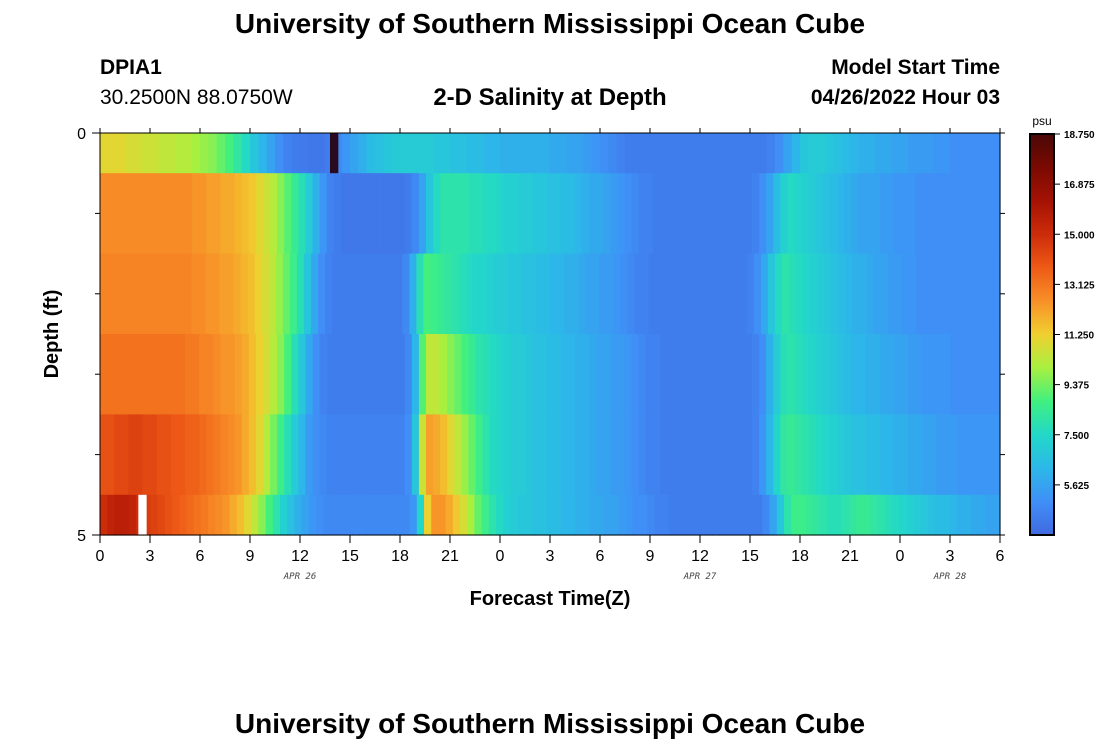 Image resolution: width=1100 pixels, height=750 pixels. I want to click on x-tick-label: 9, so click(250, 556).